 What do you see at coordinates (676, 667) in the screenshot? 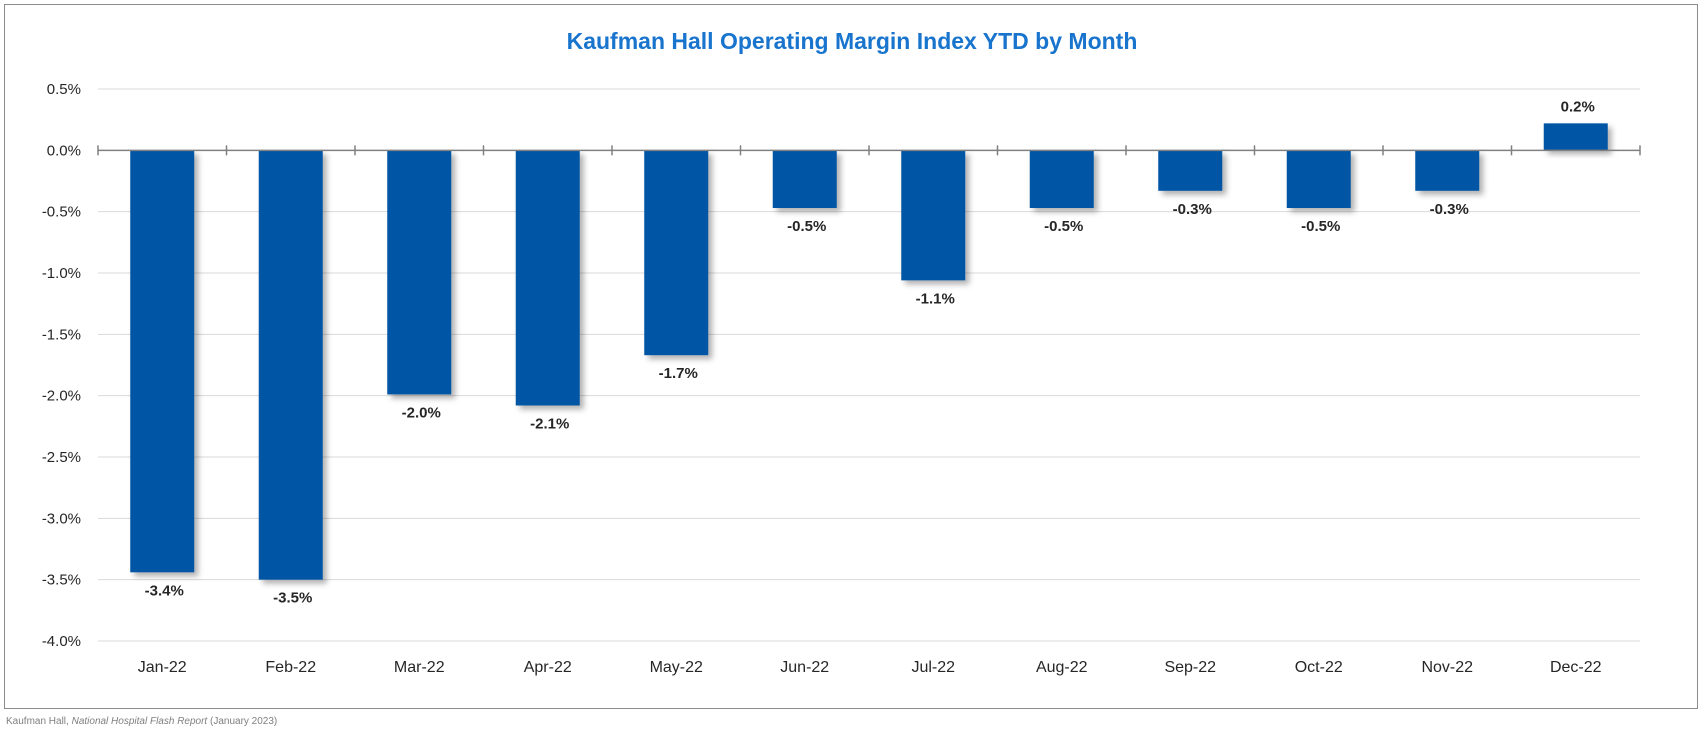
I see `x-tick-label: May-22` at bounding box center [676, 667].